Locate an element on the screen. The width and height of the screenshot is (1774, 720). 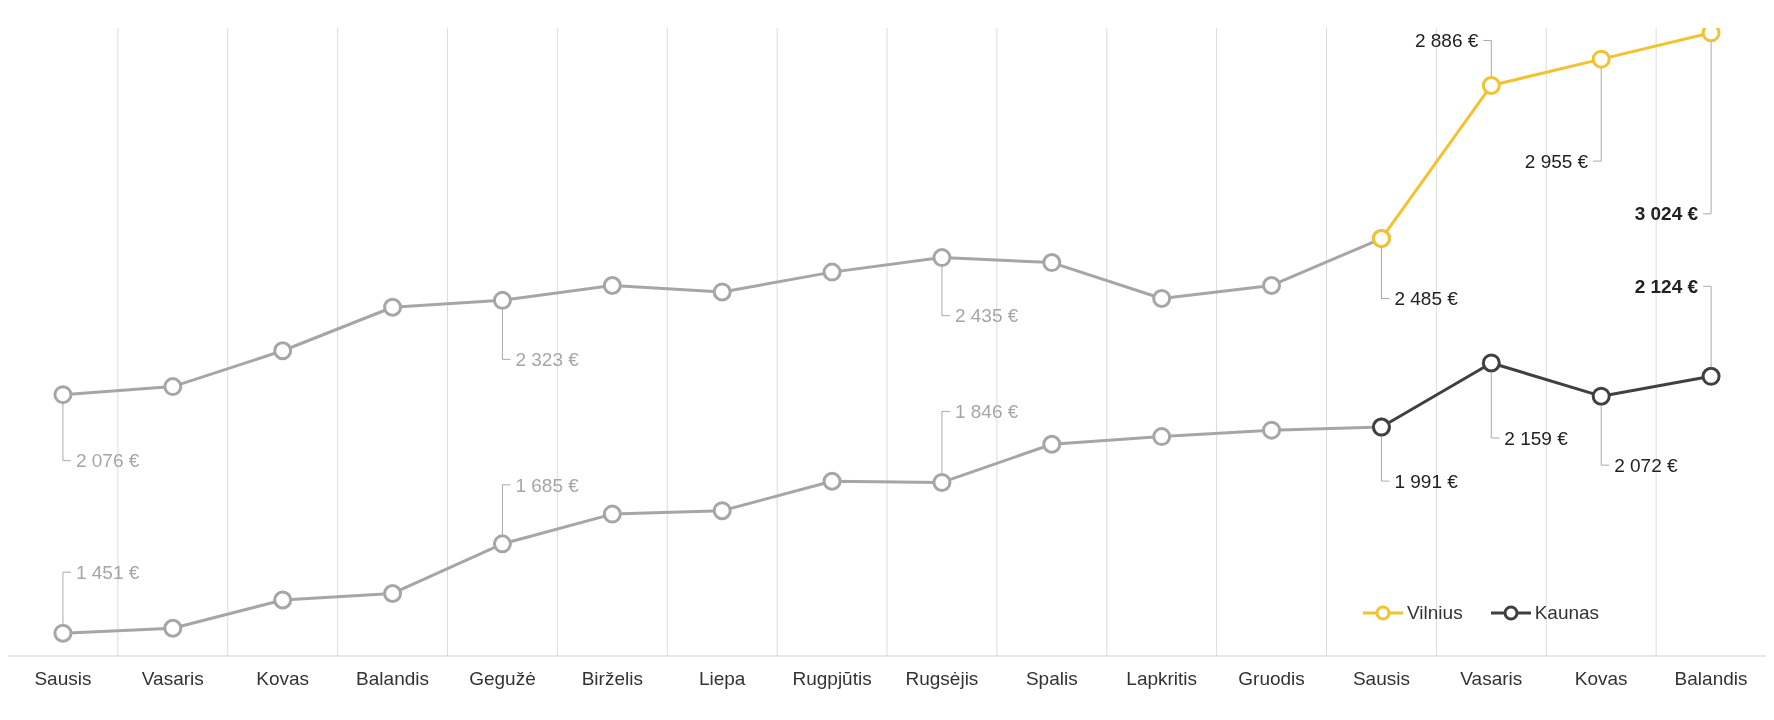
data-label: 2 072 € is located at coordinates (1646, 465).